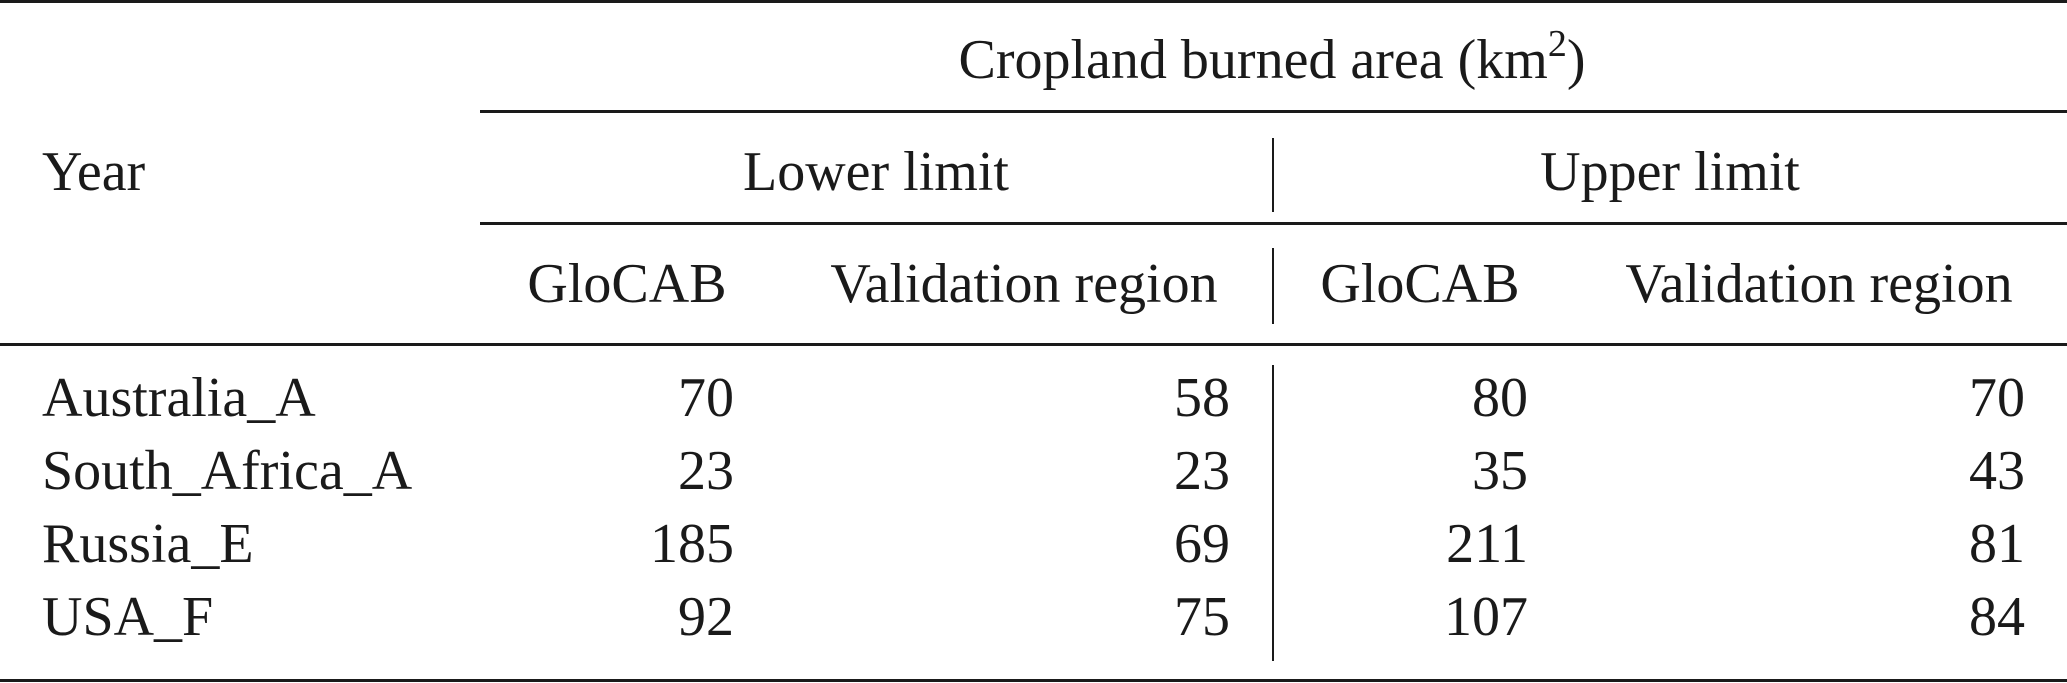 The height and width of the screenshot is (683, 2067). I want to click on upper-glocab-value: 80, so click(1500, 398).